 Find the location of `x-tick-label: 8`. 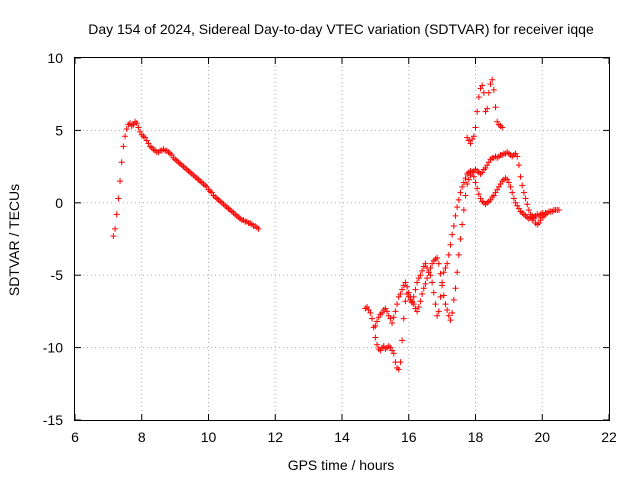

x-tick-label: 8 is located at coordinates (142, 437).